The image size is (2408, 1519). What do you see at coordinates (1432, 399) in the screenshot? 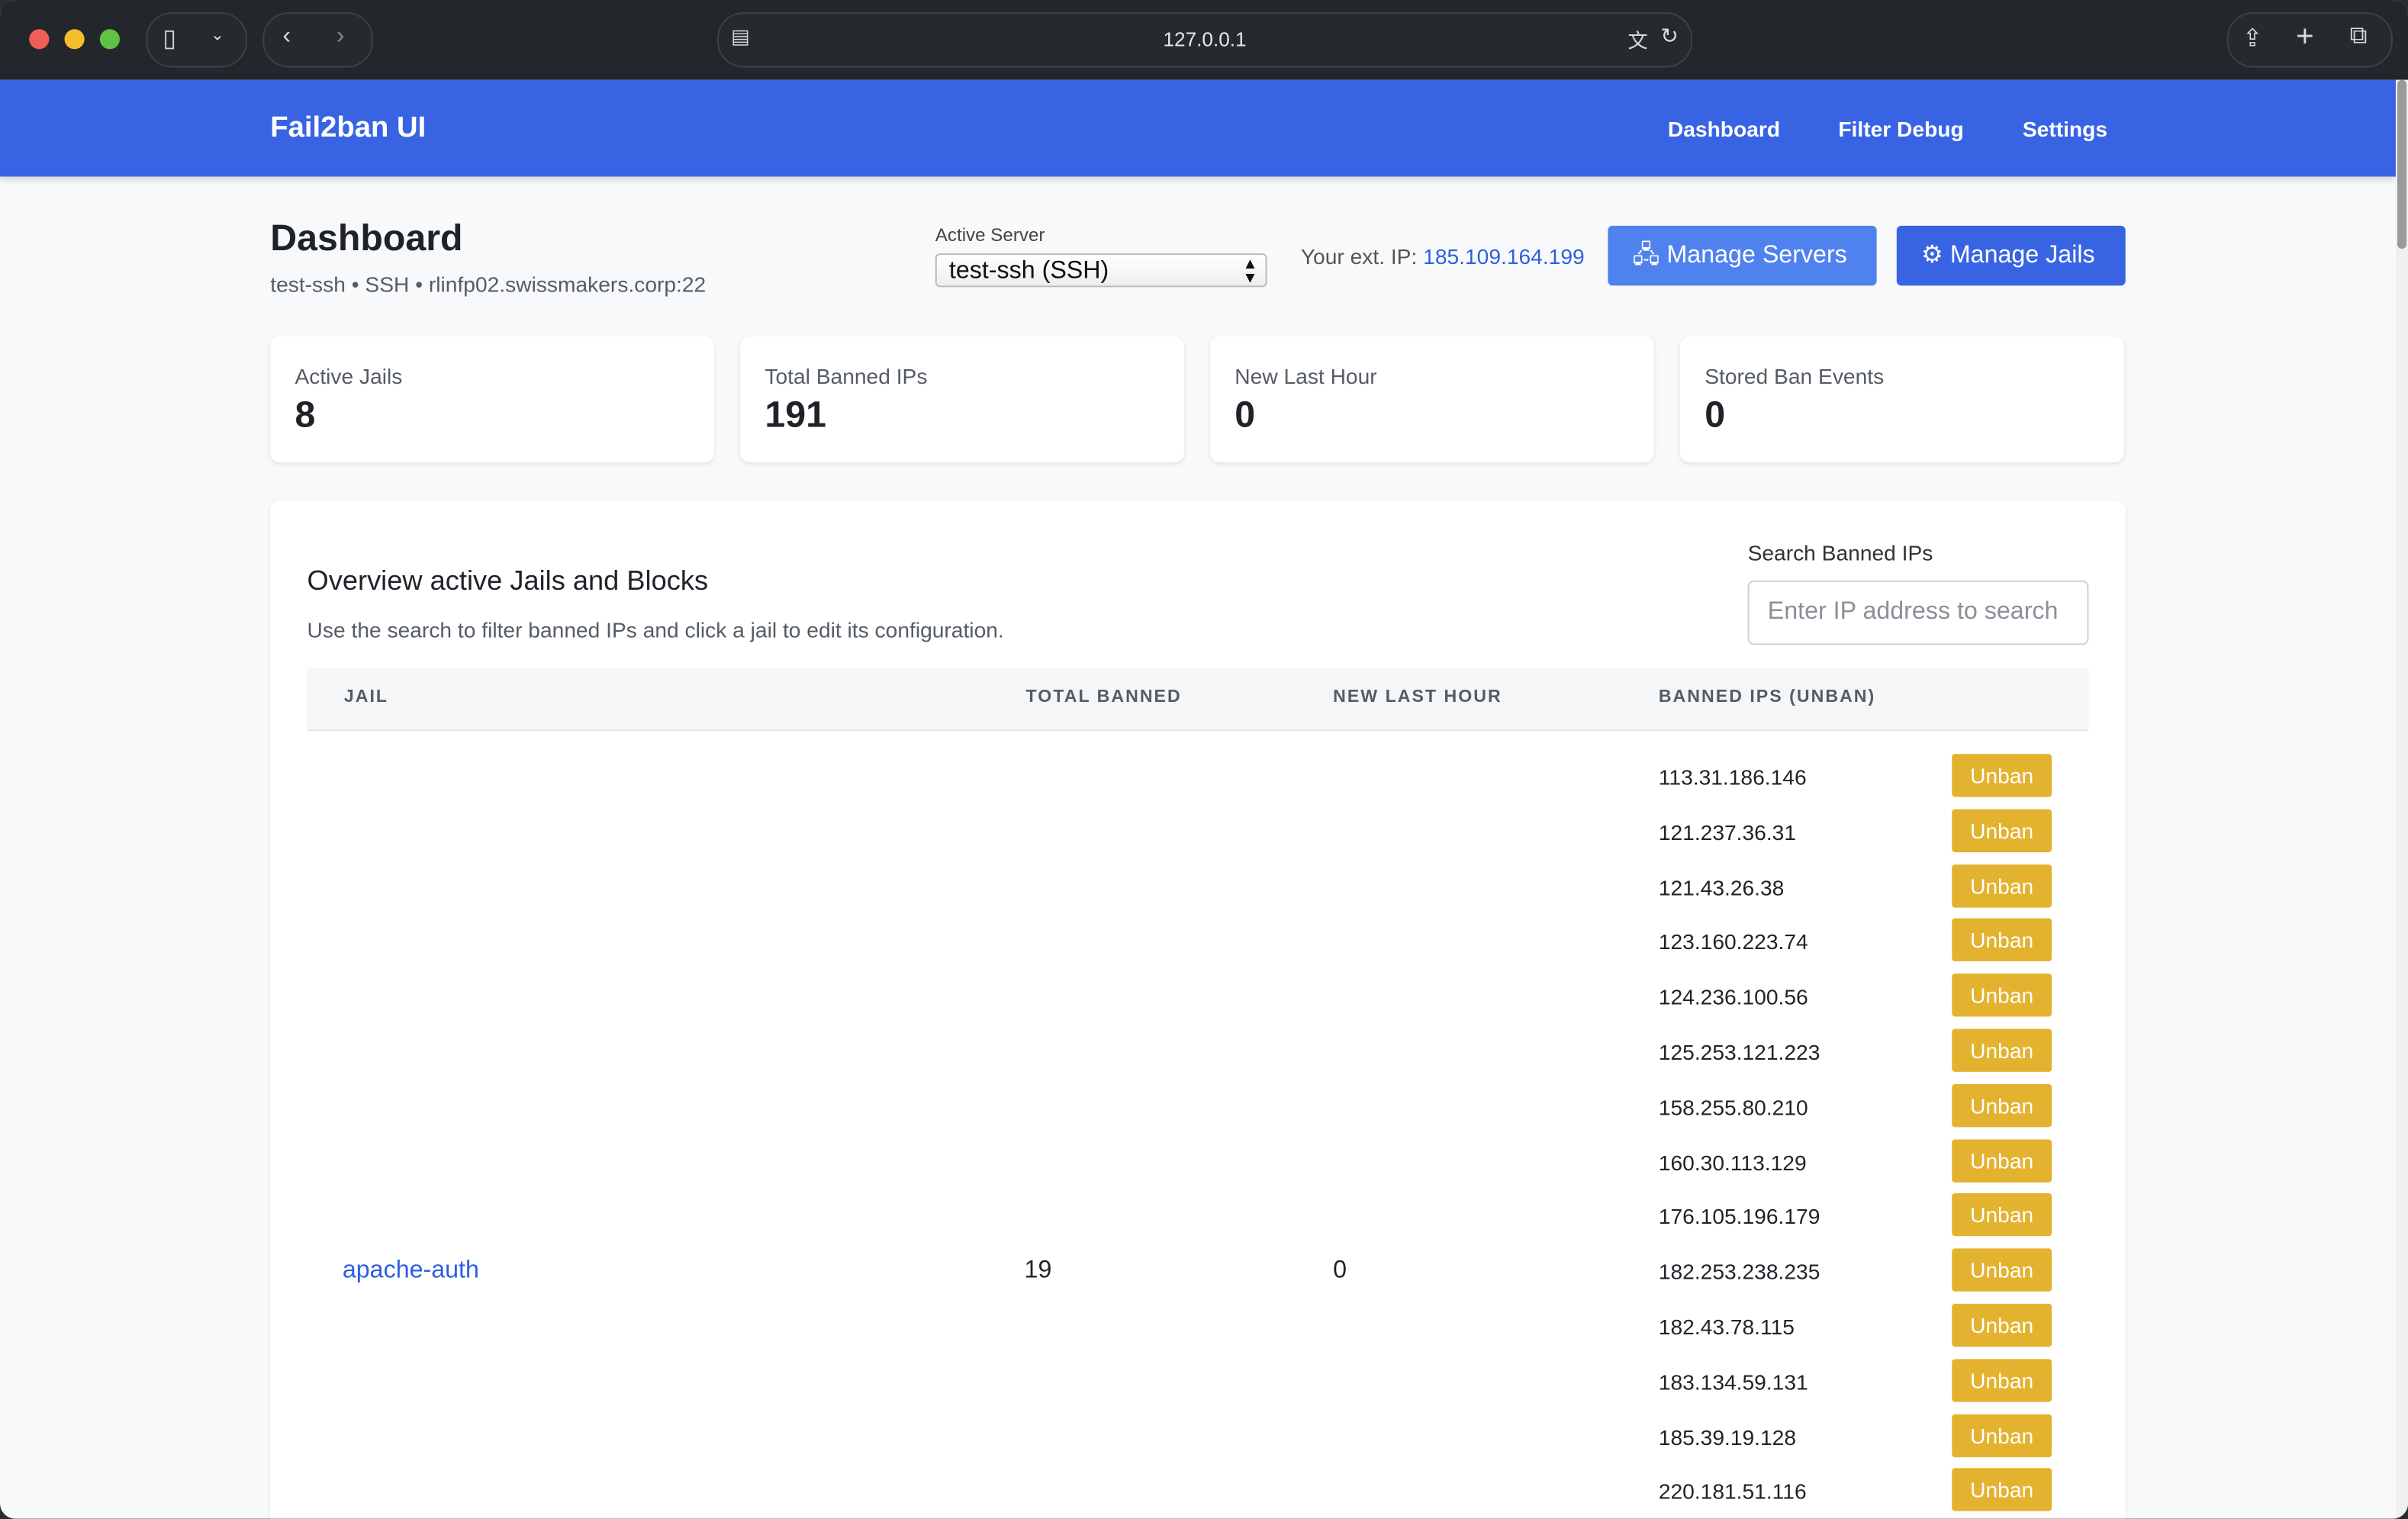
I see `stat-new-last-hour: New Last Hour 0` at bounding box center [1432, 399].